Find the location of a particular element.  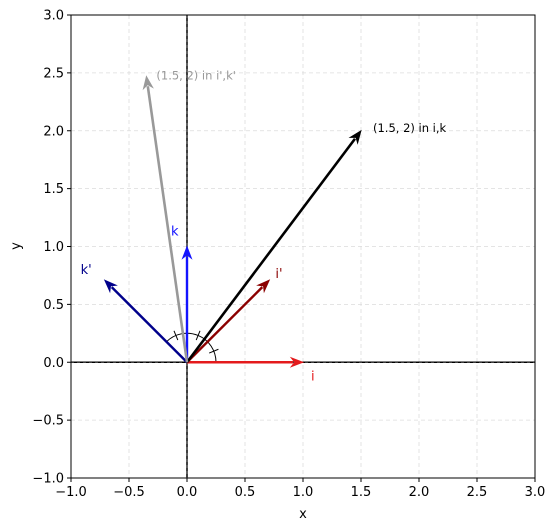

vector-label-i_prime: i' is located at coordinates (278, 274).